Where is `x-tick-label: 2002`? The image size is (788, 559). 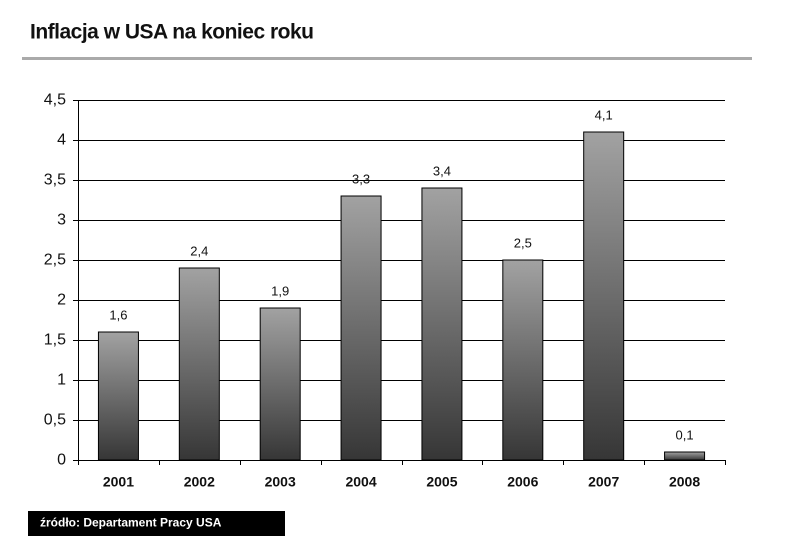 x-tick-label: 2002 is located at coordinates (199, 482).